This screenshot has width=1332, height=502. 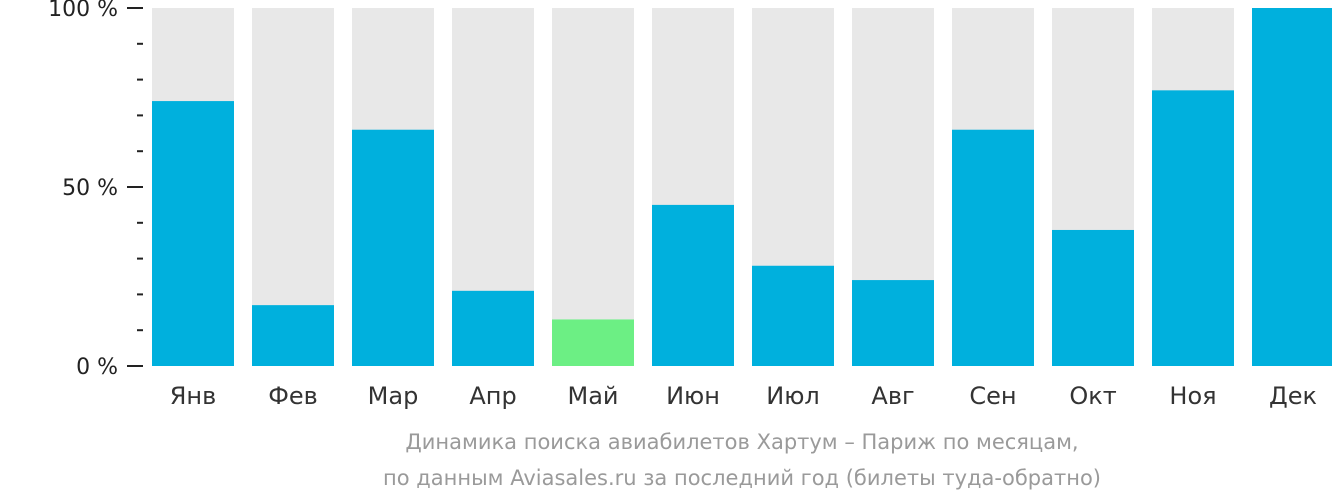 I want to click on x-tick-label: Фев, so click(x=293, y=396).